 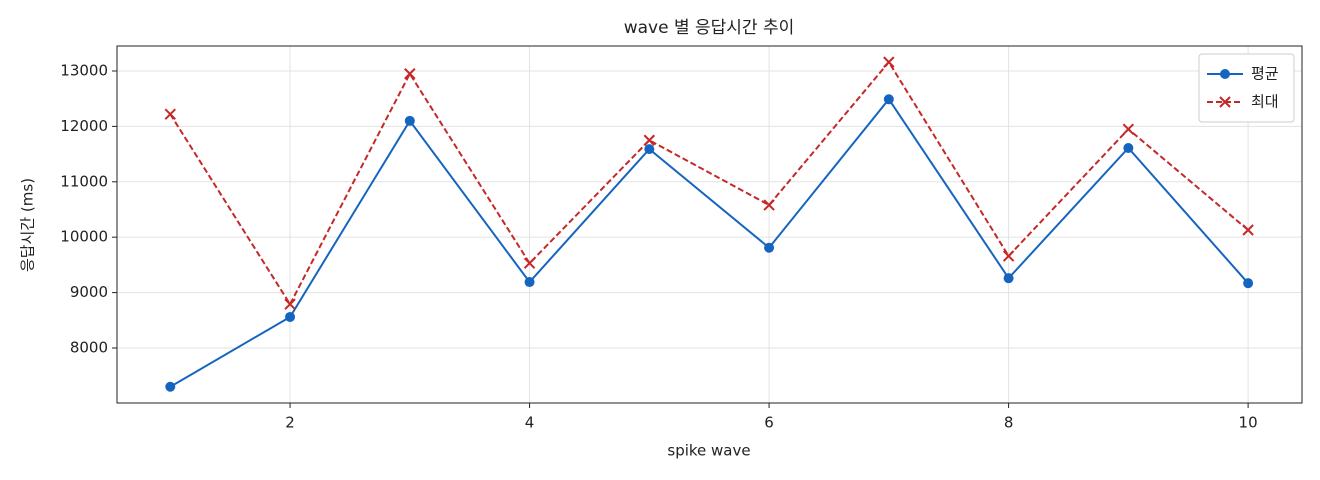 I want to click on legend-label: 평균, so click(x=1265, y=74).